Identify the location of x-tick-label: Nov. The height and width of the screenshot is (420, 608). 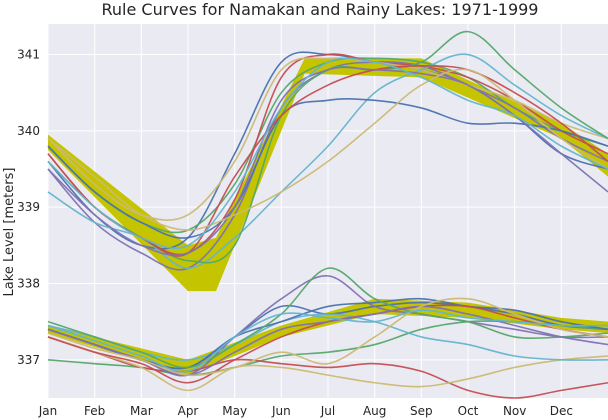
(514, 411).